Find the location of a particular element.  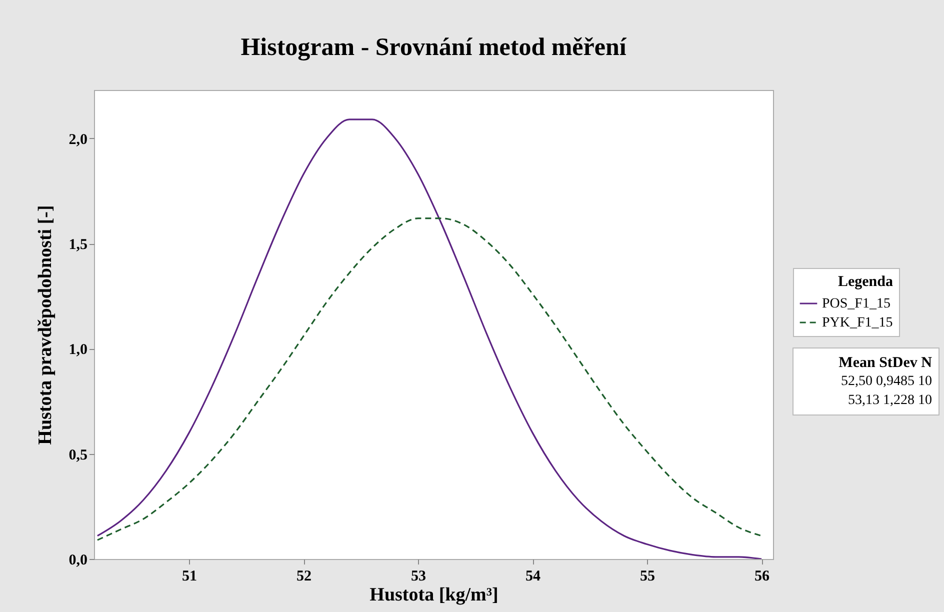

legend-label: POS_F1_15 is located at coordinates (856, 304).